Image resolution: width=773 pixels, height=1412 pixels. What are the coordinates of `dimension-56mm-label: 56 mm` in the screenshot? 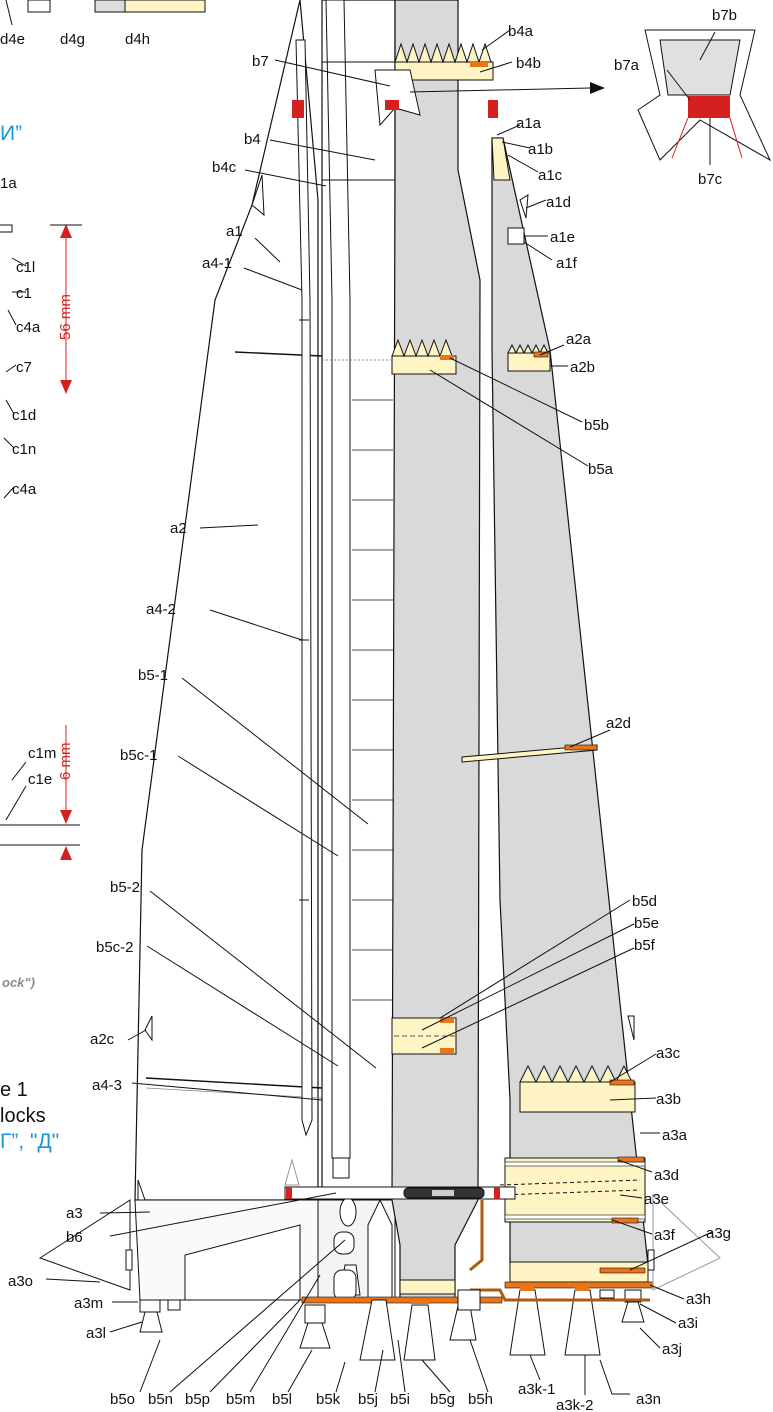 It's located at (65, 317).